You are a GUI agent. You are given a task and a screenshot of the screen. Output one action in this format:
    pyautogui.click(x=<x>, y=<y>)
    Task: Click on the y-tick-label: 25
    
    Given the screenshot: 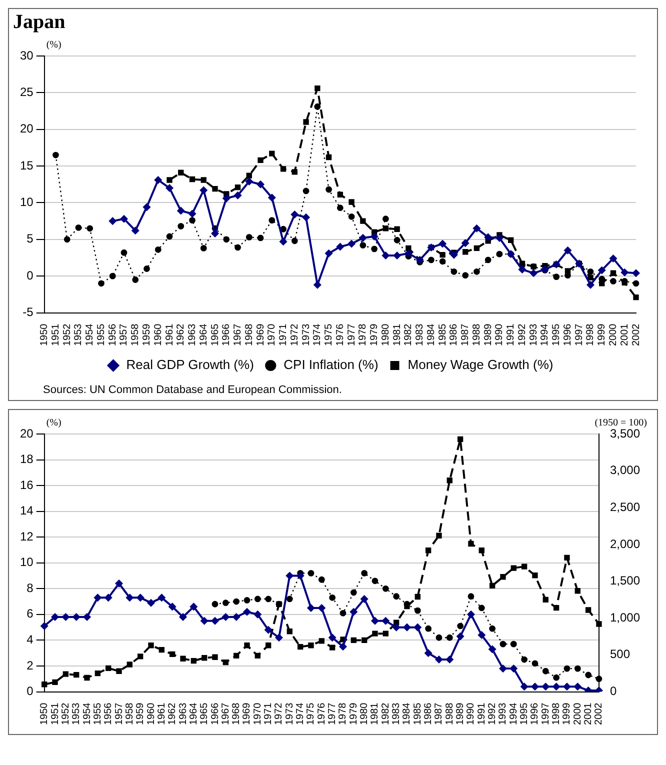 What is the action you would take?
    pyautogui.click(x=27, y=91)
    